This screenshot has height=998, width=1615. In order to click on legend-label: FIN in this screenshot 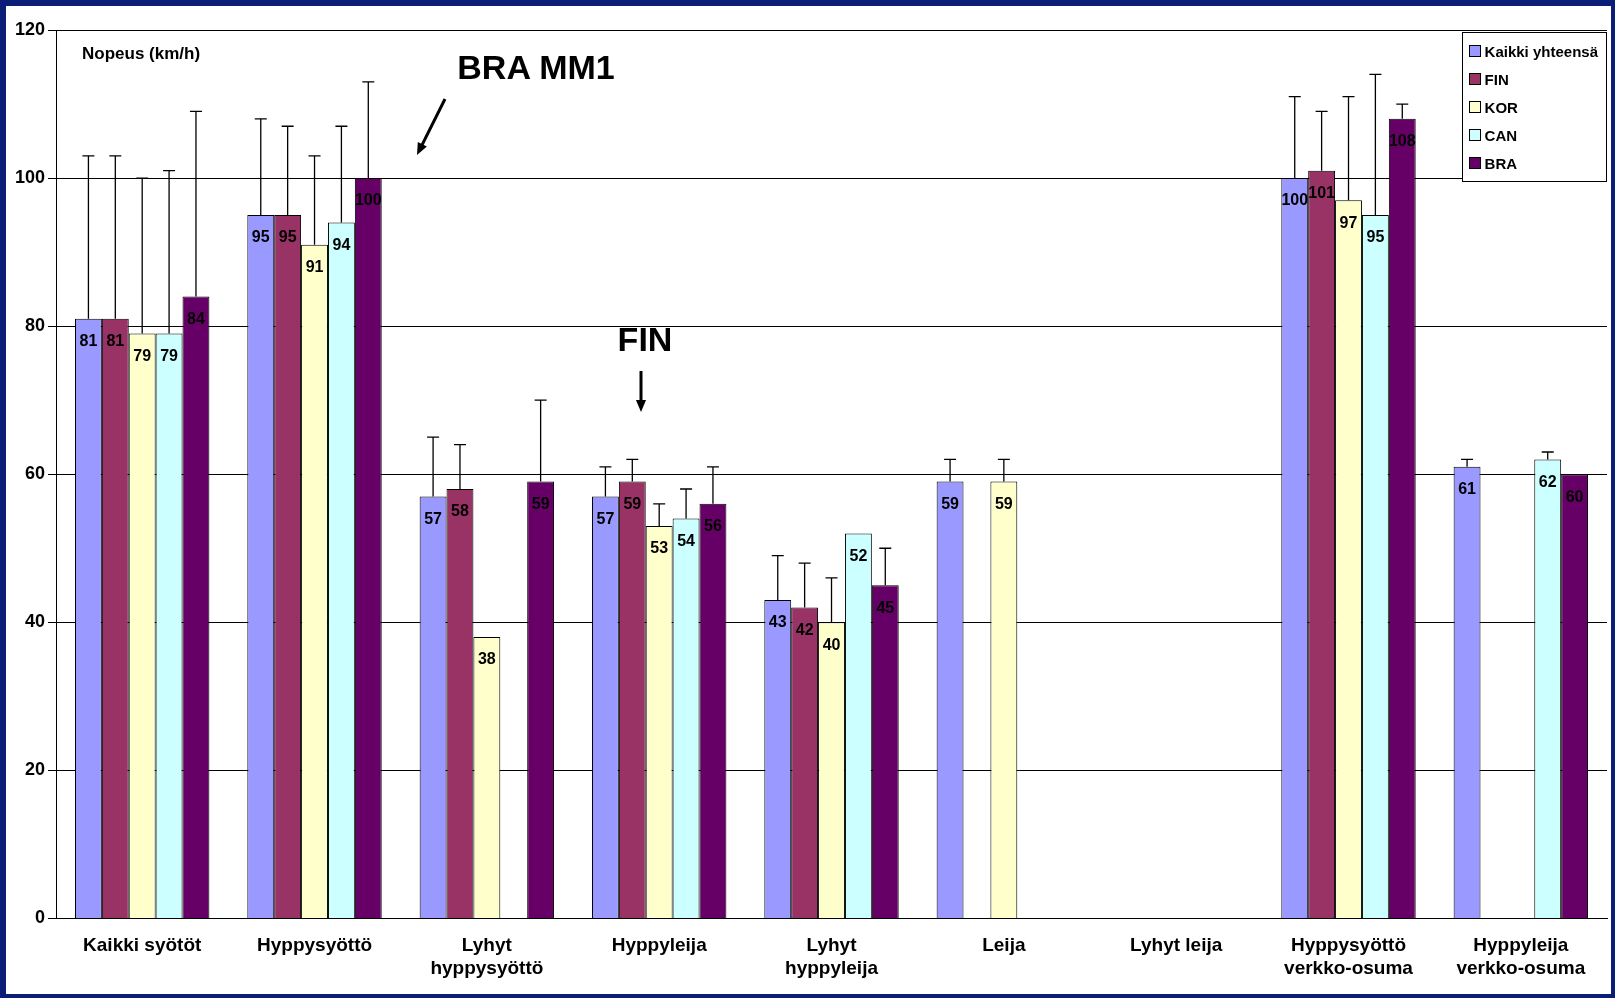, I will do `click(1496, 79)`.